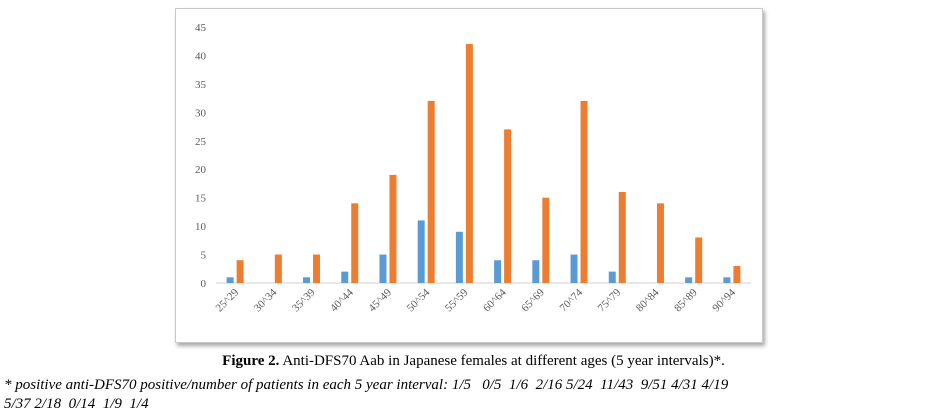 This screenshot has width=947, height=420. Describe the element at coordinates (355, 243) in the screenshot. I see `bar-series2-40^44` at that location.